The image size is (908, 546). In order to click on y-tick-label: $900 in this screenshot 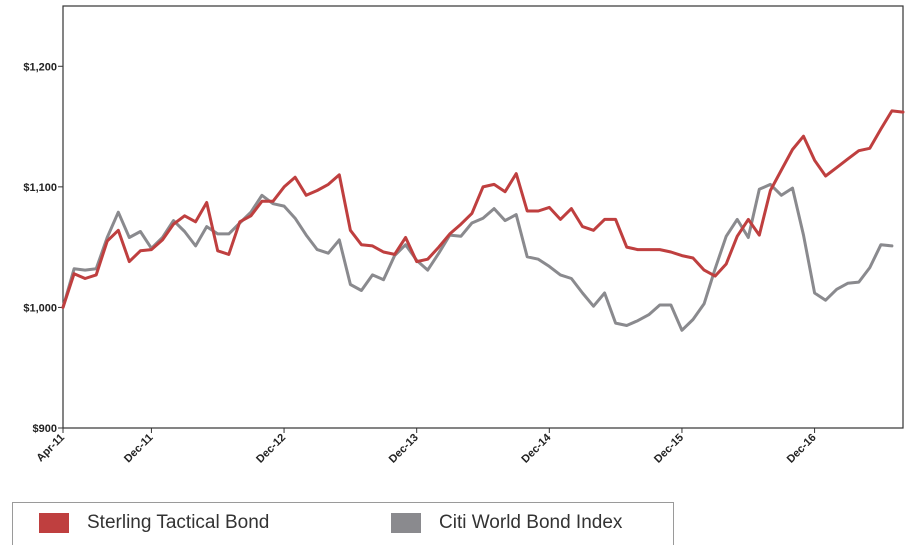, I will do `click(45, 429)`.